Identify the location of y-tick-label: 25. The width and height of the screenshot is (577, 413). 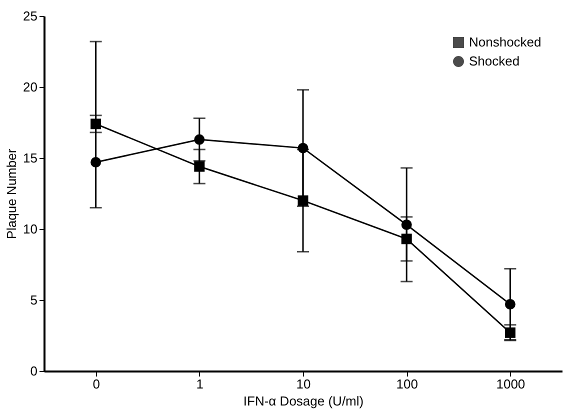
(30, 16).